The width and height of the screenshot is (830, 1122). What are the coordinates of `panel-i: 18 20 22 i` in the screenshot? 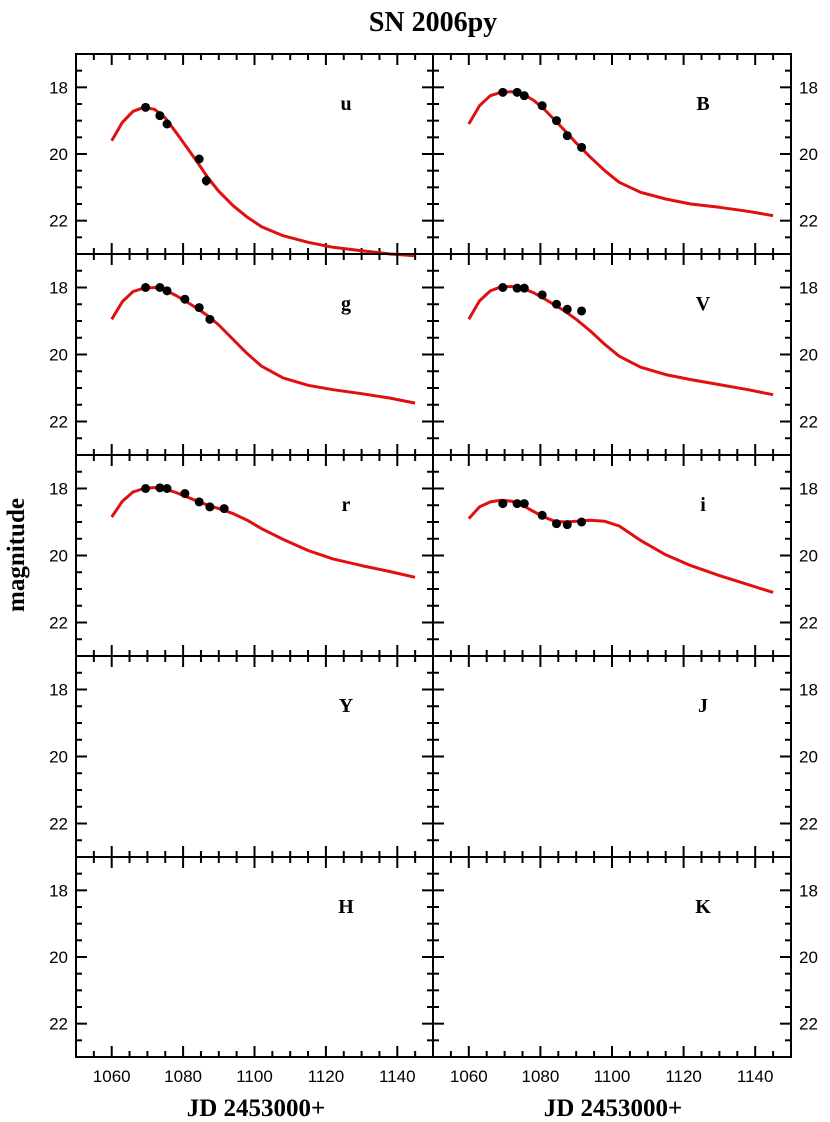 It's located at (625, 555).